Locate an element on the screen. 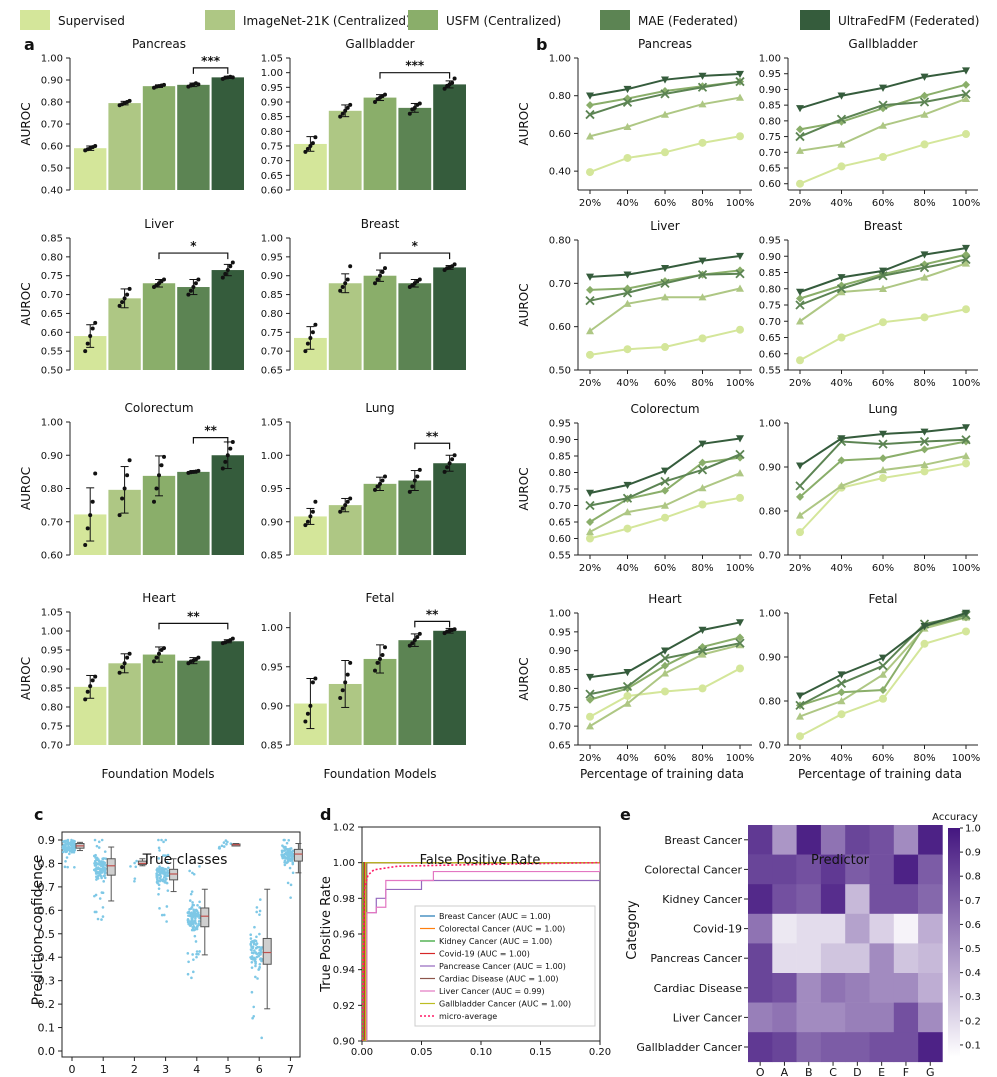  y-tick-label: 0.1 is located at coordinates (47, 1028).